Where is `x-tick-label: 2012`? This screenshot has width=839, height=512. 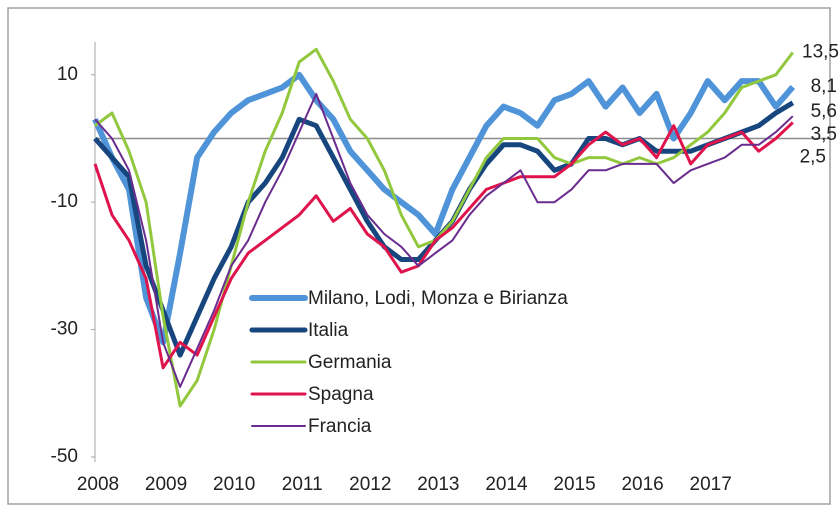 x-tick-label: 2012 is located at coordinates (370, 484).